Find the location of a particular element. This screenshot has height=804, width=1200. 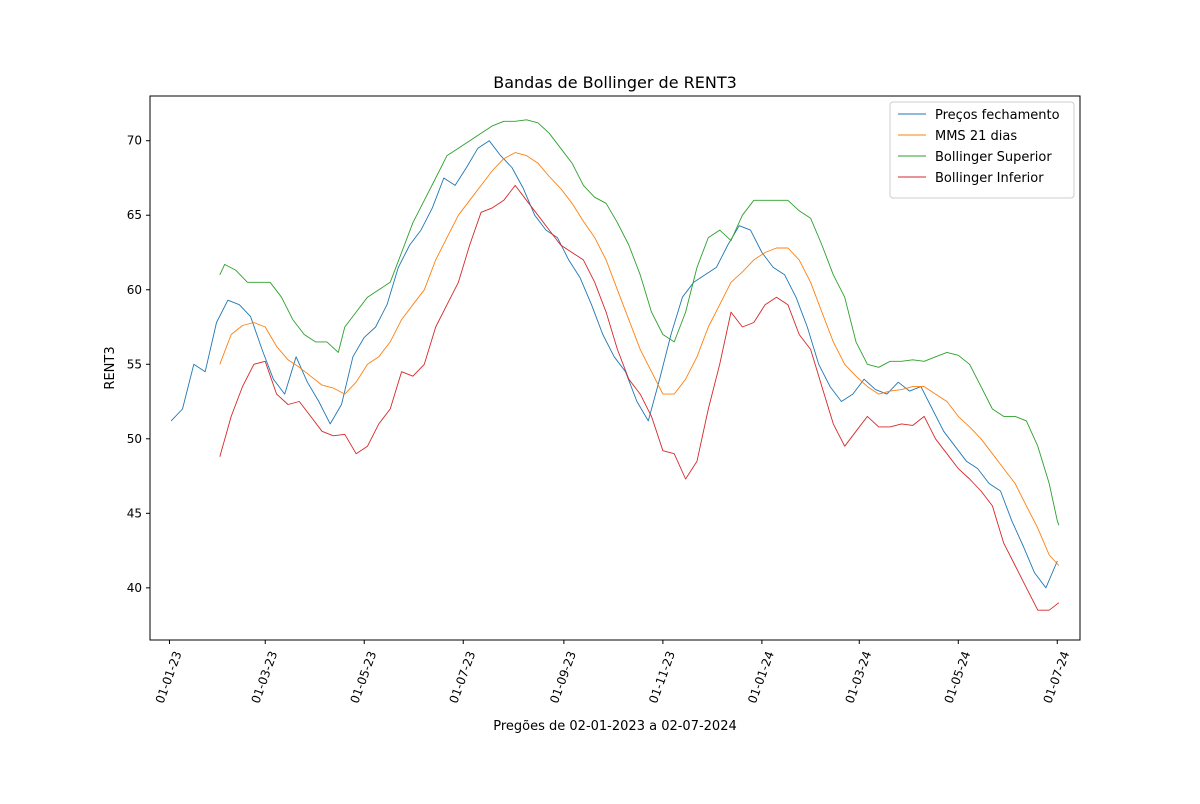

y-tick-label: 45 is located at coordinates (134, 513).